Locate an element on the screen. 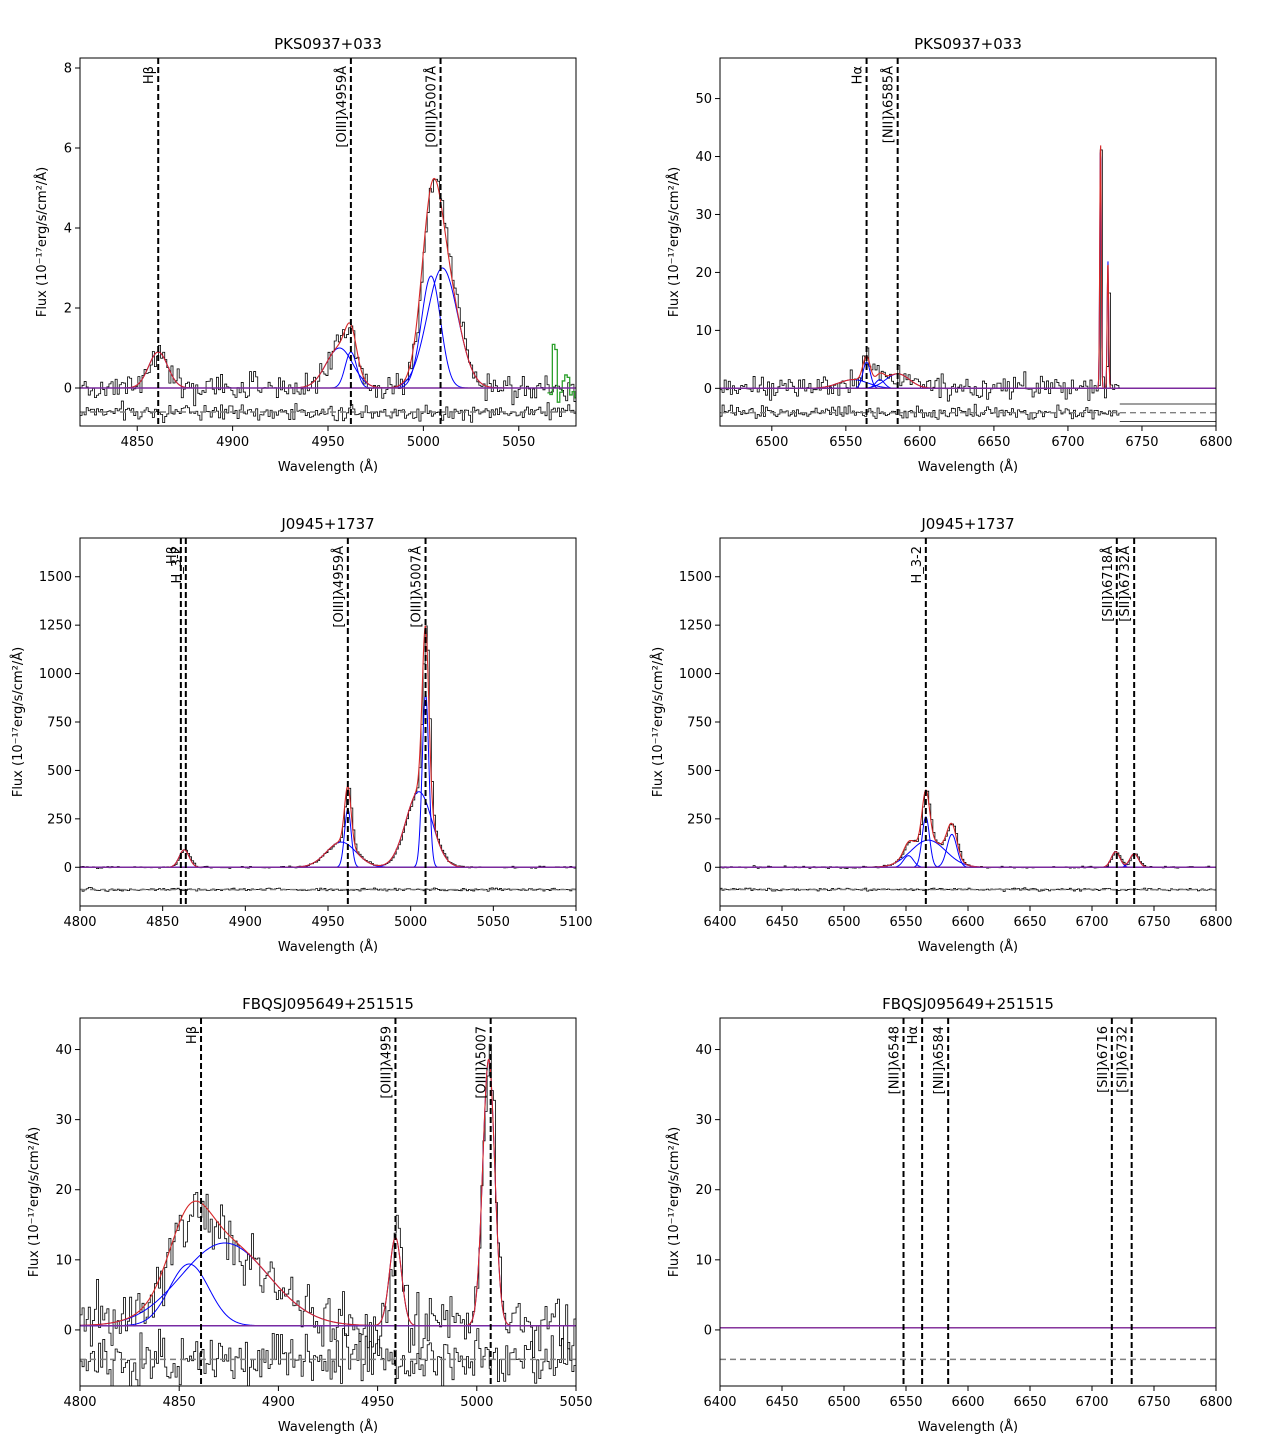 This screenshot has height=1440, width=1280. x-tick-label: 4800 is located at coordinates (79, 1402).